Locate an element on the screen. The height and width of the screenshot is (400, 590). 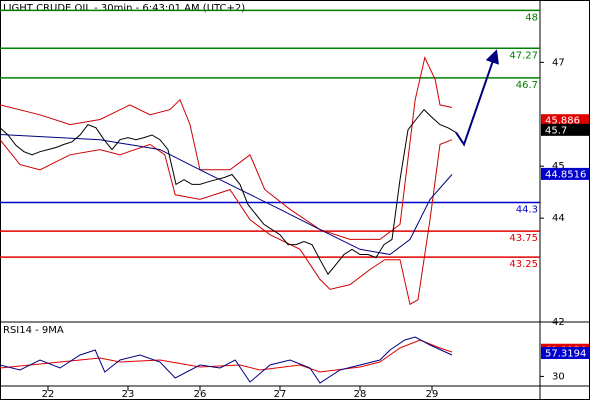
x-tick-label: 22 is located at coordinates (48, 394).